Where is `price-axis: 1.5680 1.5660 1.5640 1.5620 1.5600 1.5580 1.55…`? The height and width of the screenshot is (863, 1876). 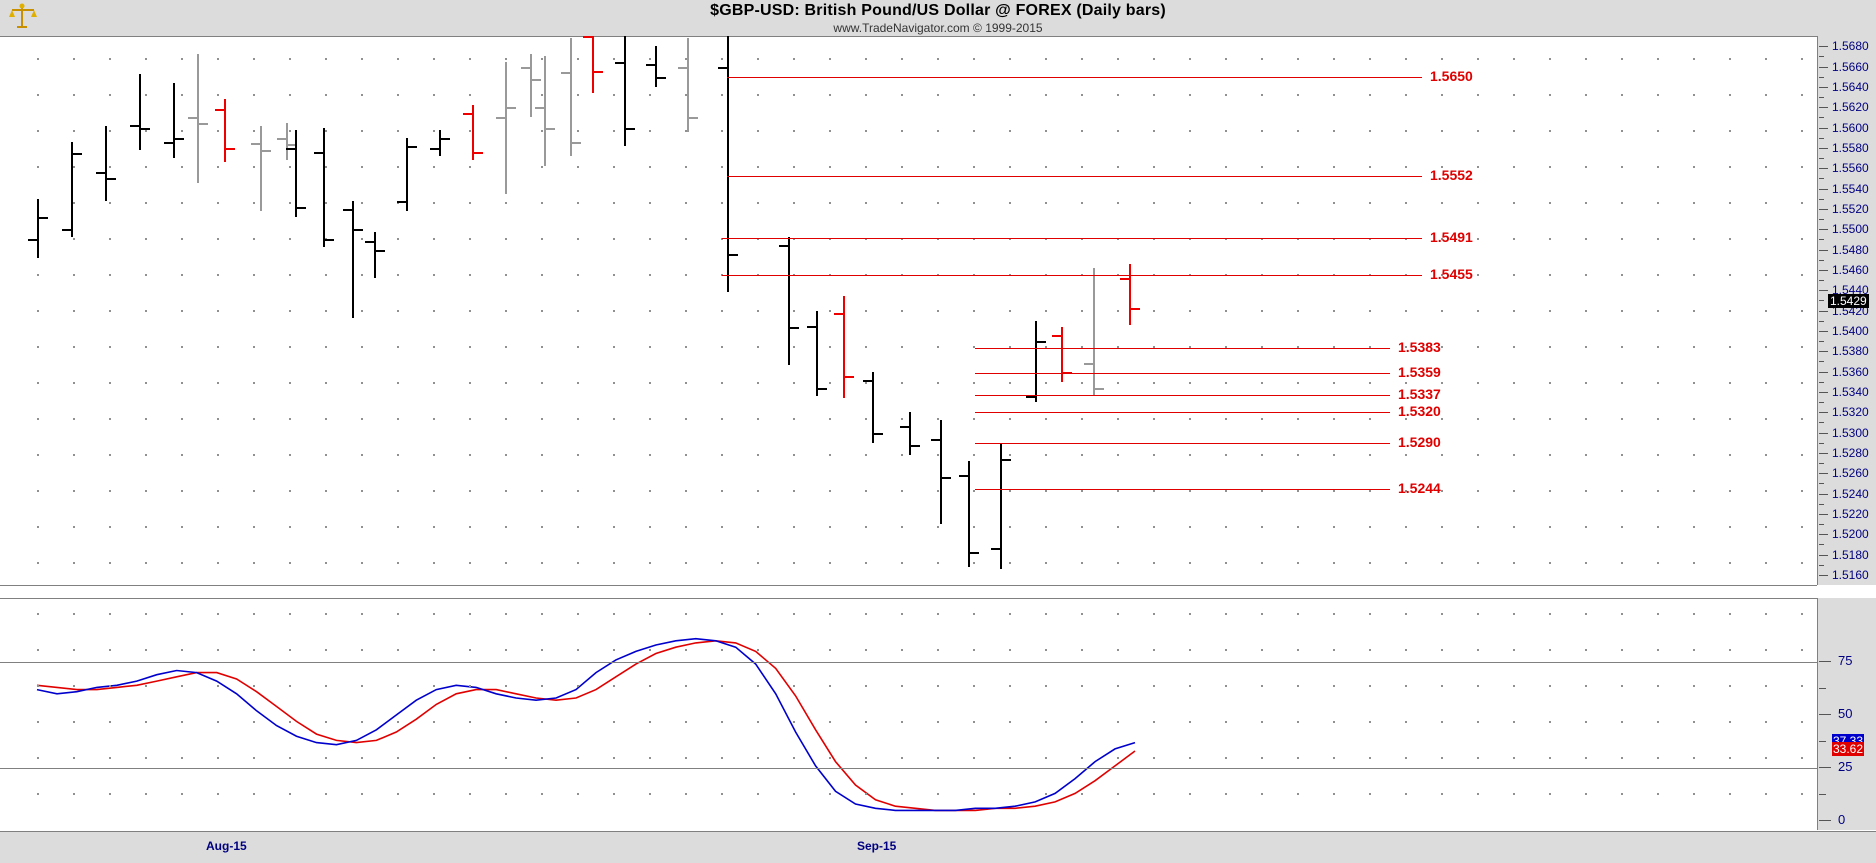
price-axis: 1.5680 1.5660 1.5640 1.5620 1.5600 1.5580 1.55… is located at coordinates (1846, 310).